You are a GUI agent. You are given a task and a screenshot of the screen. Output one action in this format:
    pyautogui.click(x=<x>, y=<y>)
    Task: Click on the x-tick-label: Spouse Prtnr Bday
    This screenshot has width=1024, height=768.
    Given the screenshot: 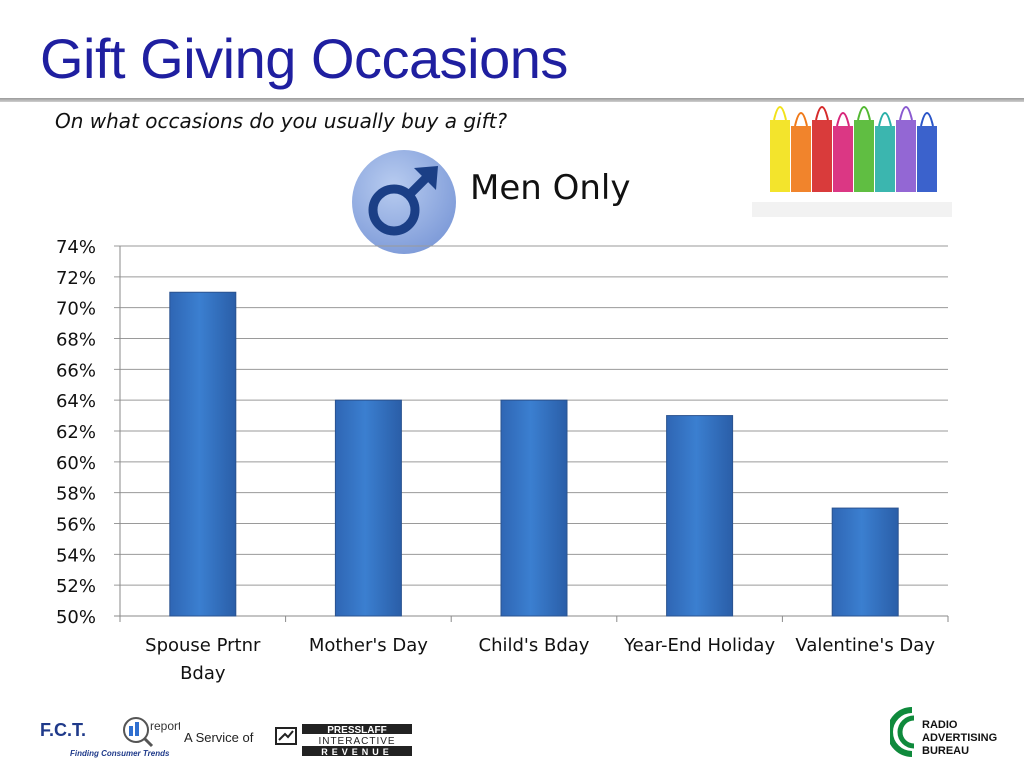 What is the action you would take?
    pyautogui.click(x=203, y=659)
    